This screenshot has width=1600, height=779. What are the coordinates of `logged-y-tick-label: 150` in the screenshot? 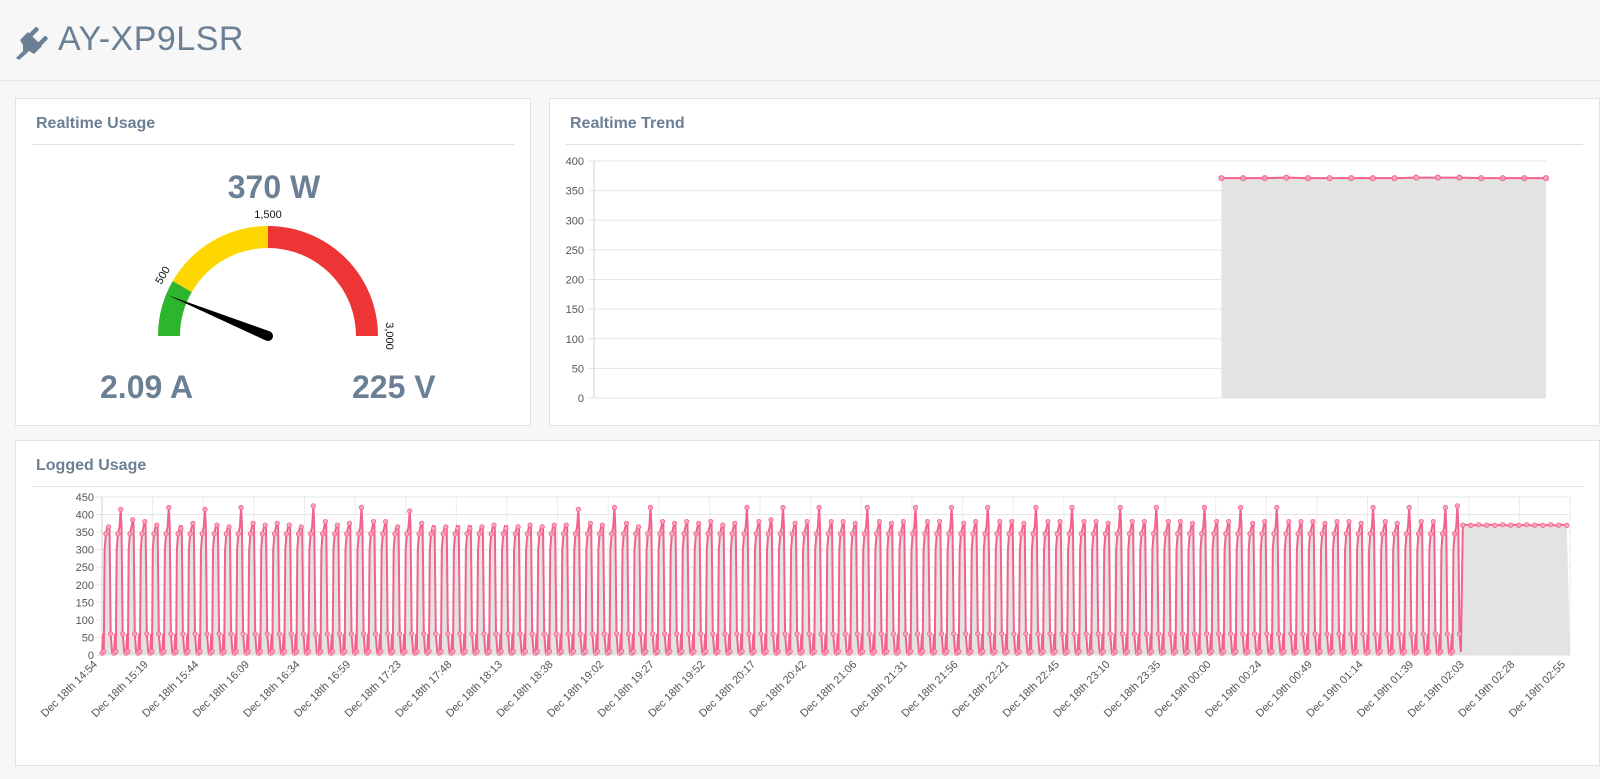 It's located at (85, 603).